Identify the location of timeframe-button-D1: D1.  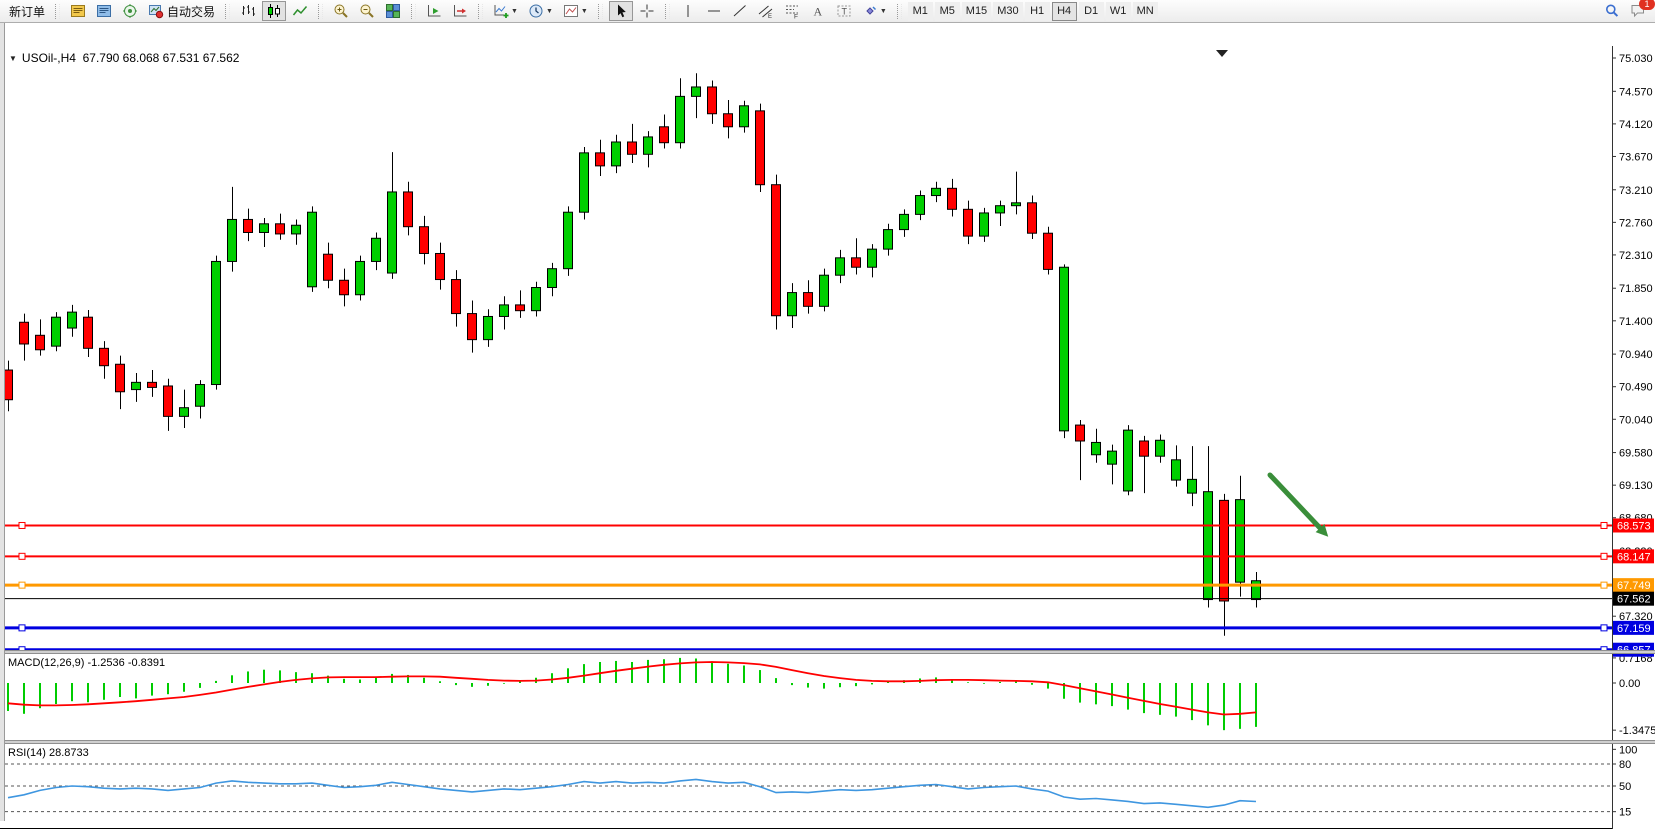
(1091, 11).